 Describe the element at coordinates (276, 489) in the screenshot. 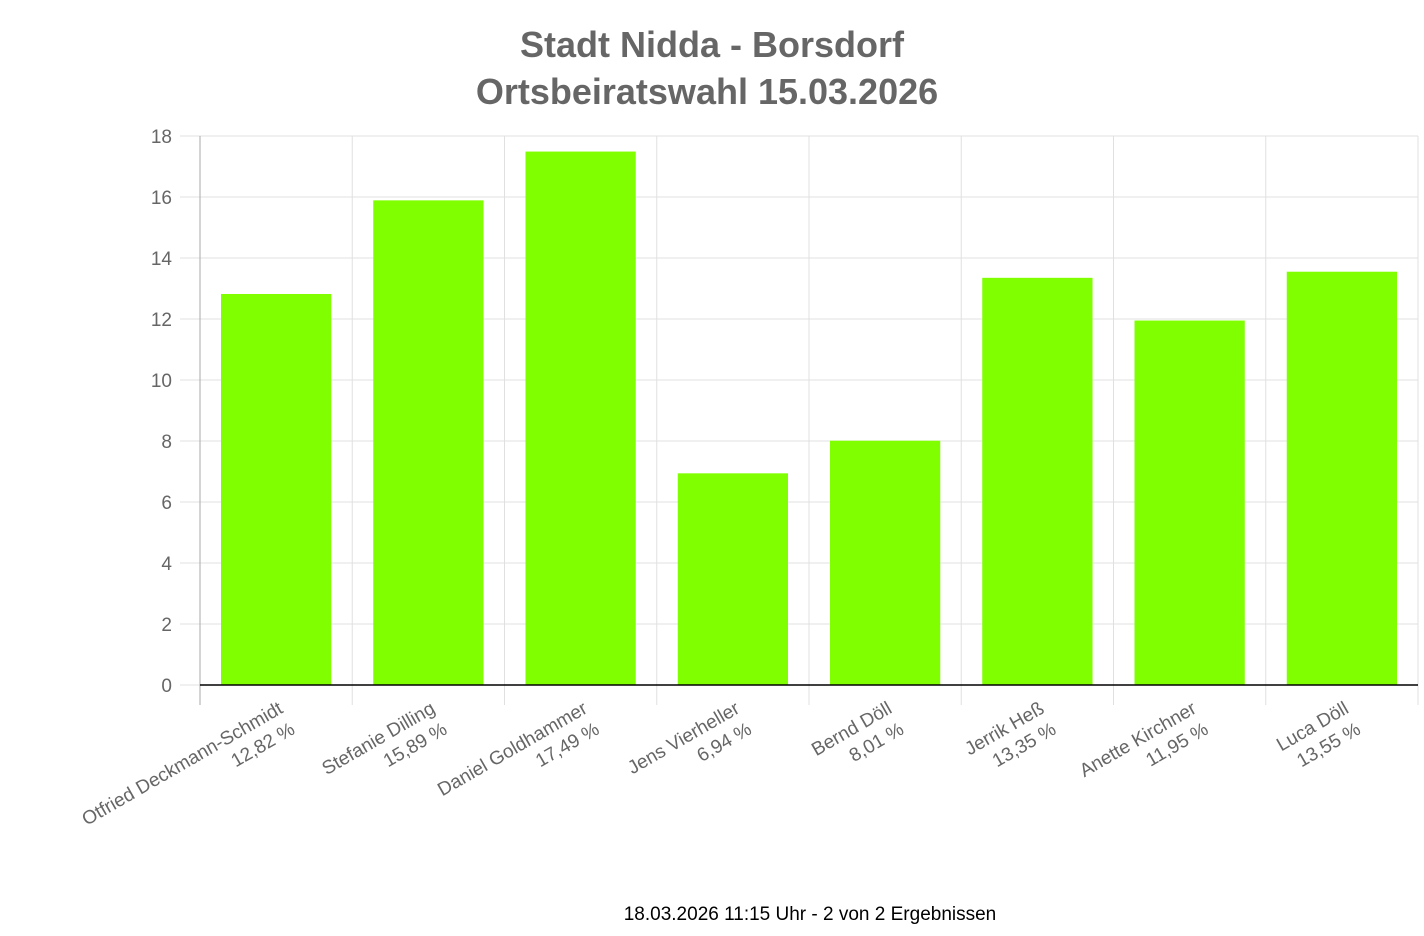

I see `bar-otfried-deckmann-schmidt` at that location.